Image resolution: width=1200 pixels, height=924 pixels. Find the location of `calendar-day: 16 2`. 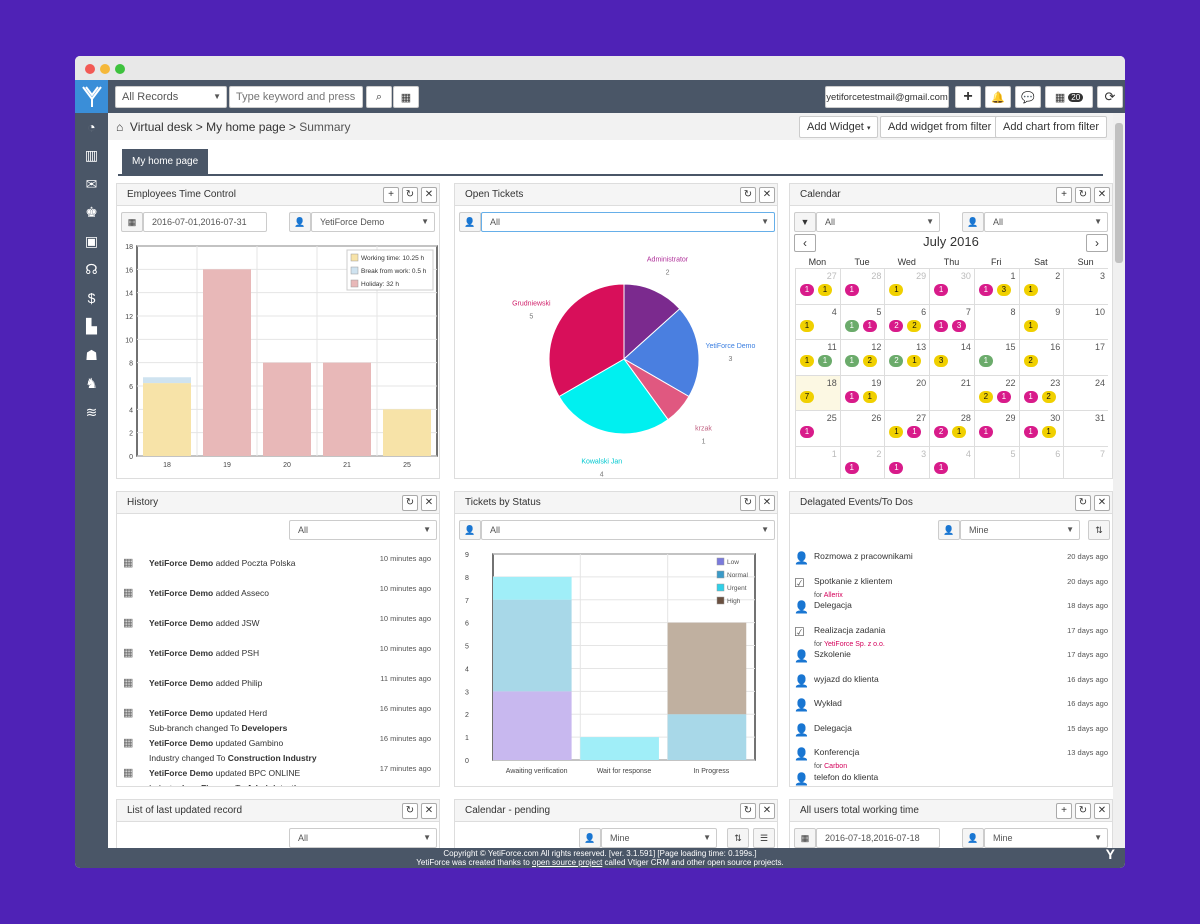

calendar-day: 16 2 is located at coordinates (1041, 358).